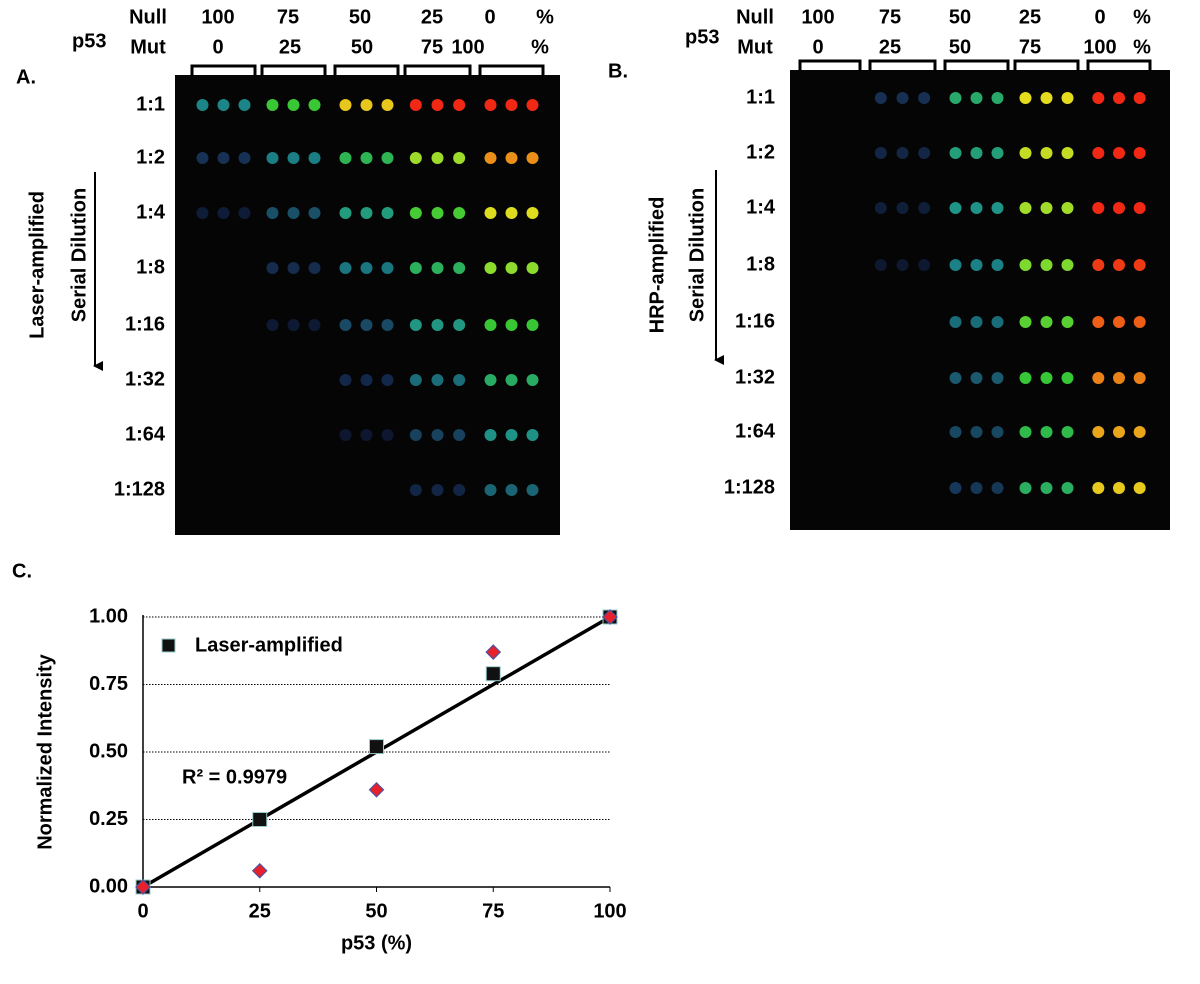  I want to click on legend-label: Laser-amplified, so click(269, 645).